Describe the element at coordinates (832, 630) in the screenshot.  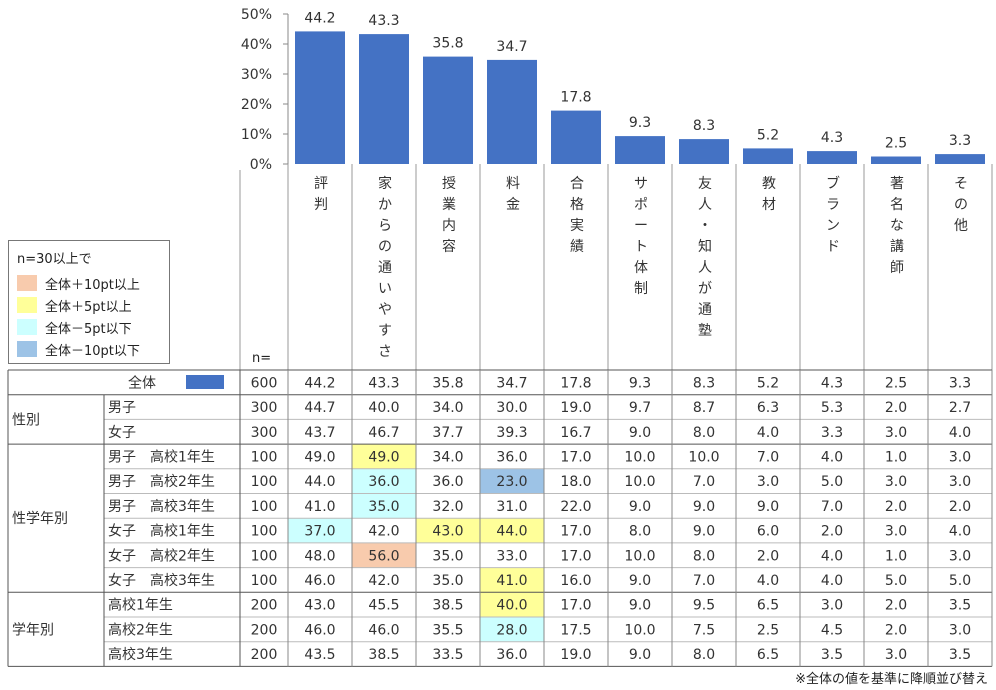
I see `value-cell: 4.5` at that location.